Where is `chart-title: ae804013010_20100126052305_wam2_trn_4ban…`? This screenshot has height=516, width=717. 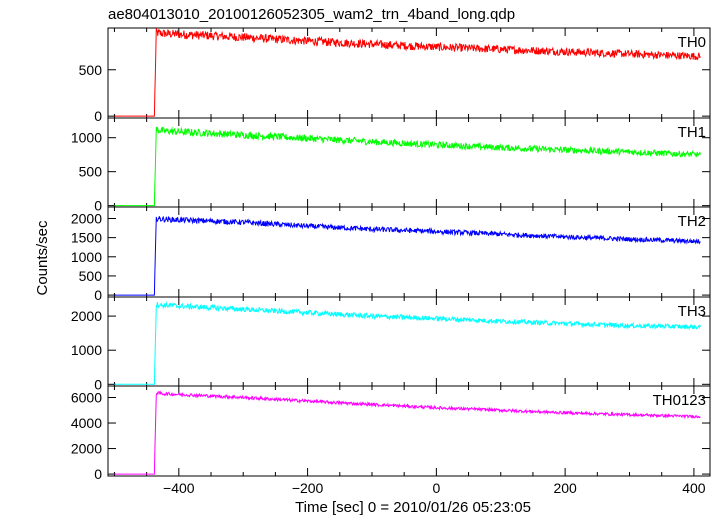
chart-title: ae804013010_20100126052305_wam2_trn_4ban… is located at coordinates (311, 14).